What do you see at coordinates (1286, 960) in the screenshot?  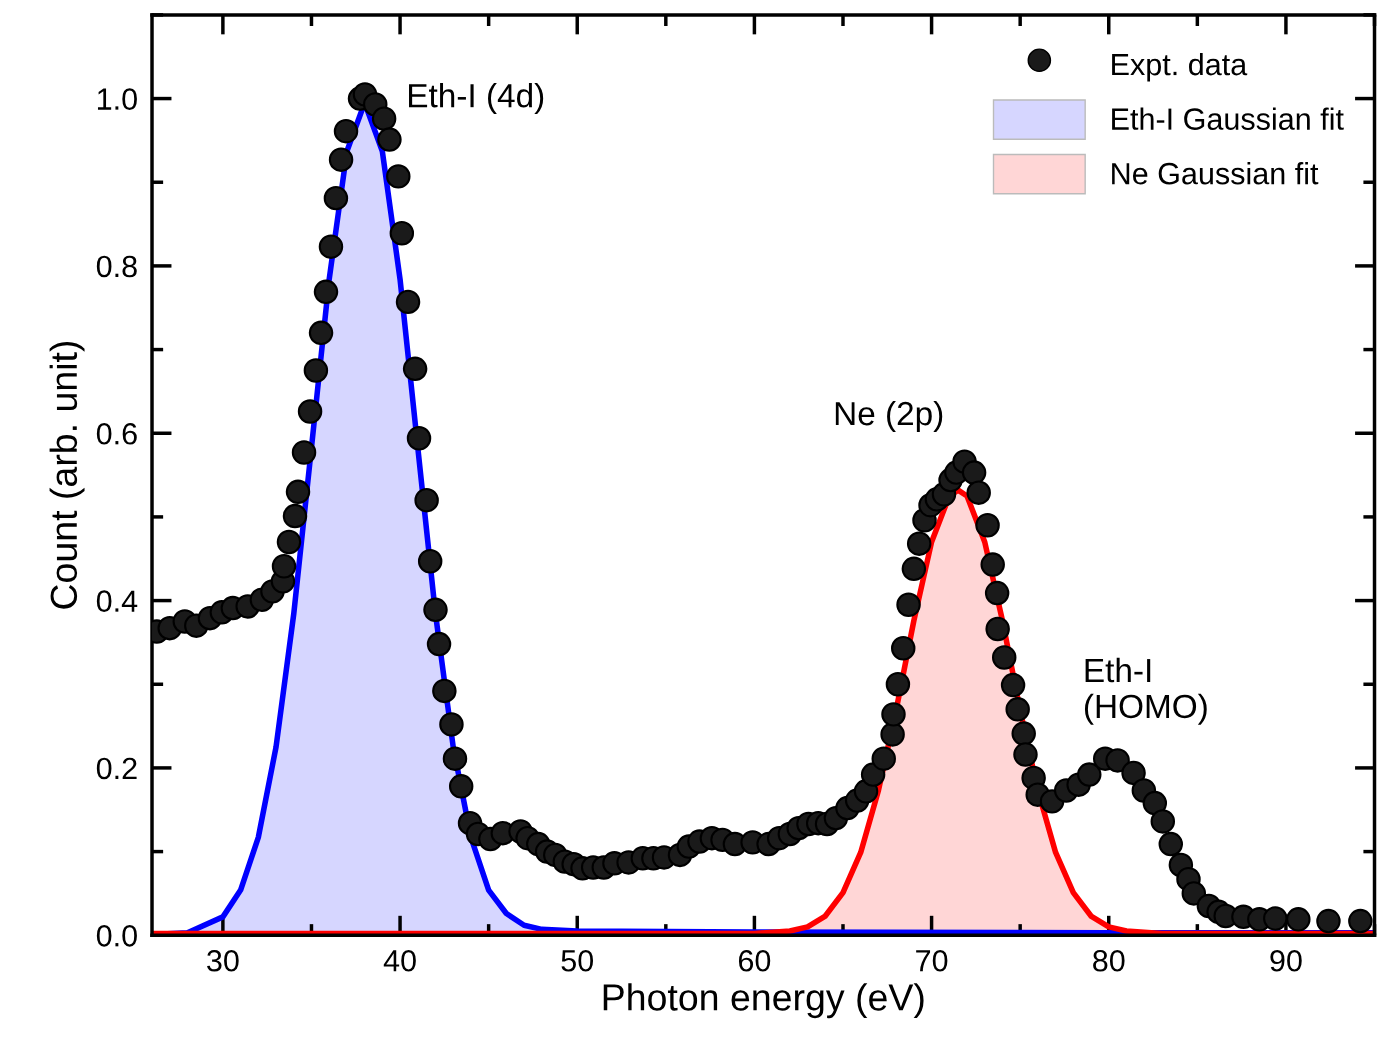 I see `x-tick-label: 90` at bounding box center [1286, 960].